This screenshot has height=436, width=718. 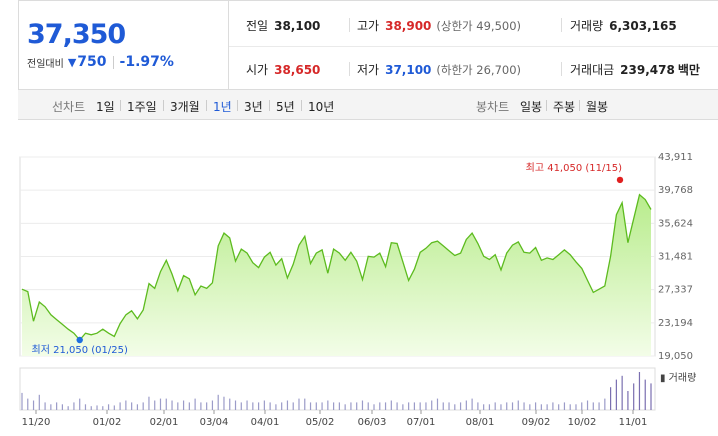 I want to click on x-tick-label: 05/02, so click(x=320, y=422).